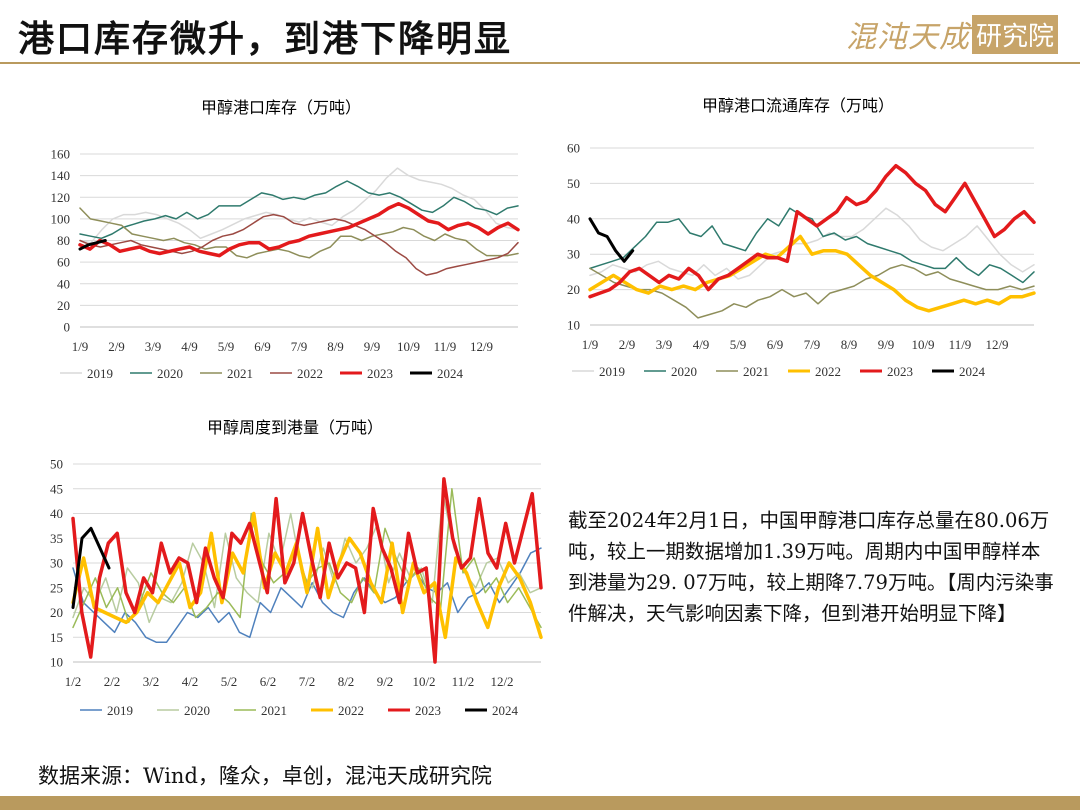  Describe the element at coordinates (73, 681) in the screenshot. I see `x-tick-label: 1/2` at that location.